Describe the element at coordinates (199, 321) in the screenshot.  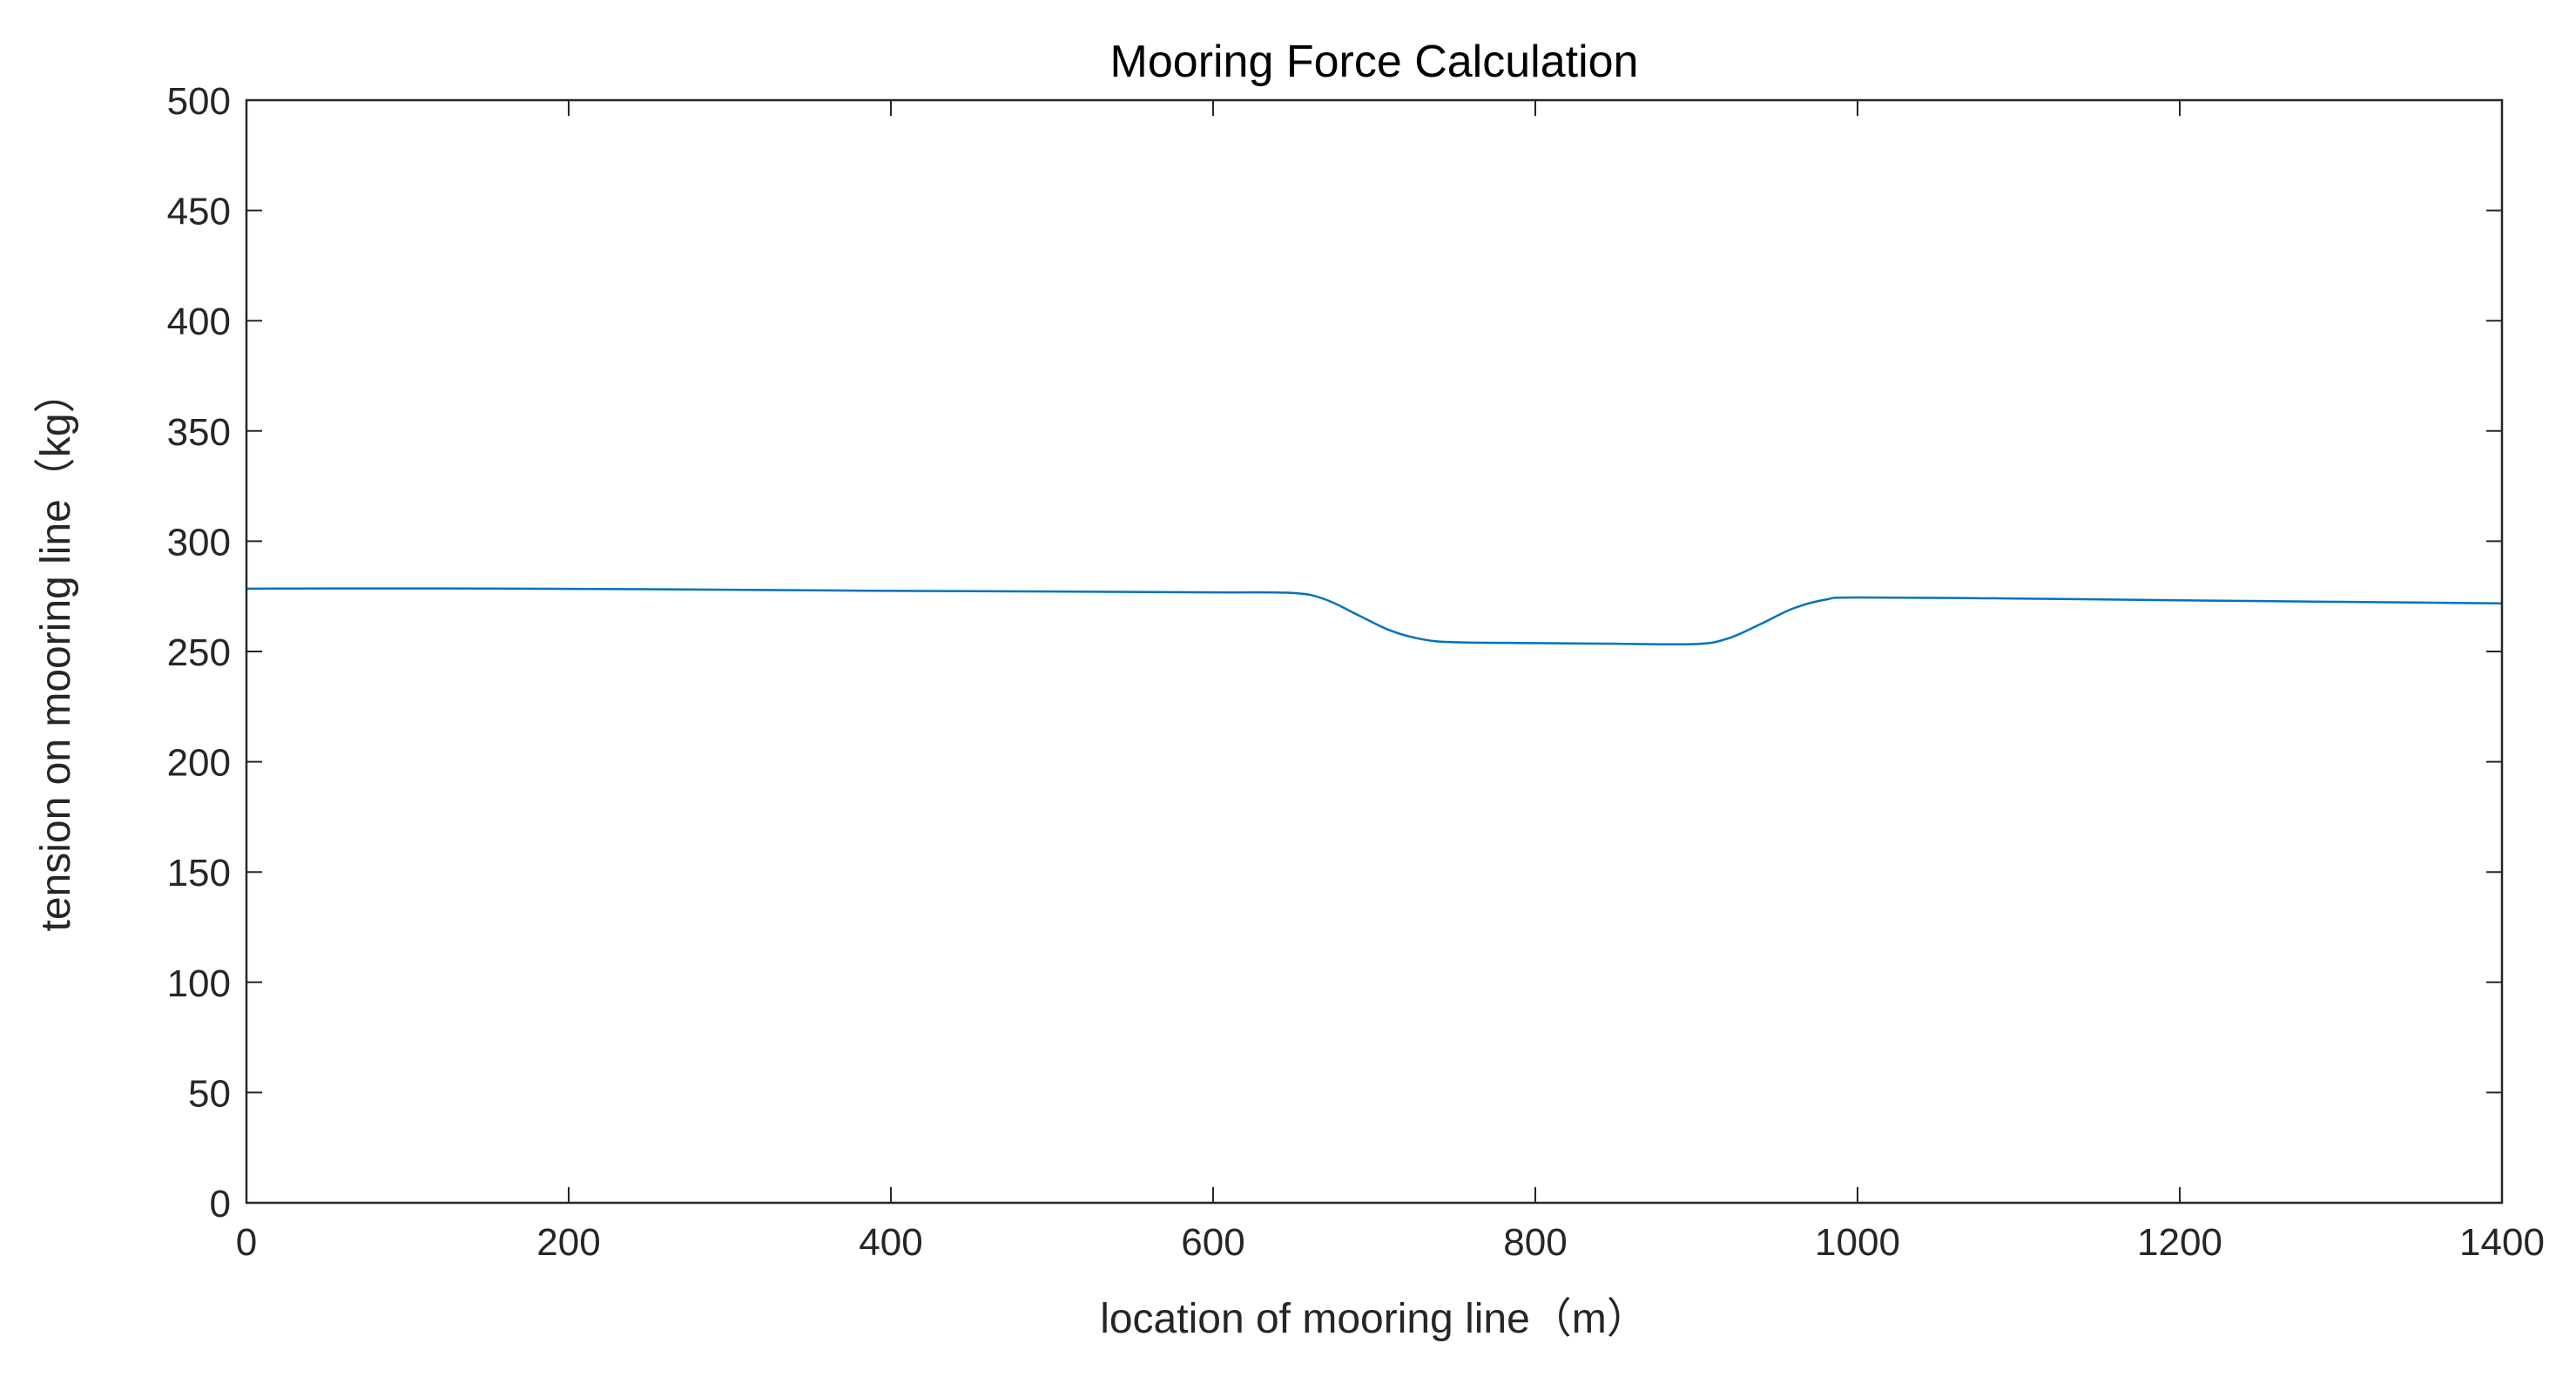
I see `y-tick-label: 400` at that location.